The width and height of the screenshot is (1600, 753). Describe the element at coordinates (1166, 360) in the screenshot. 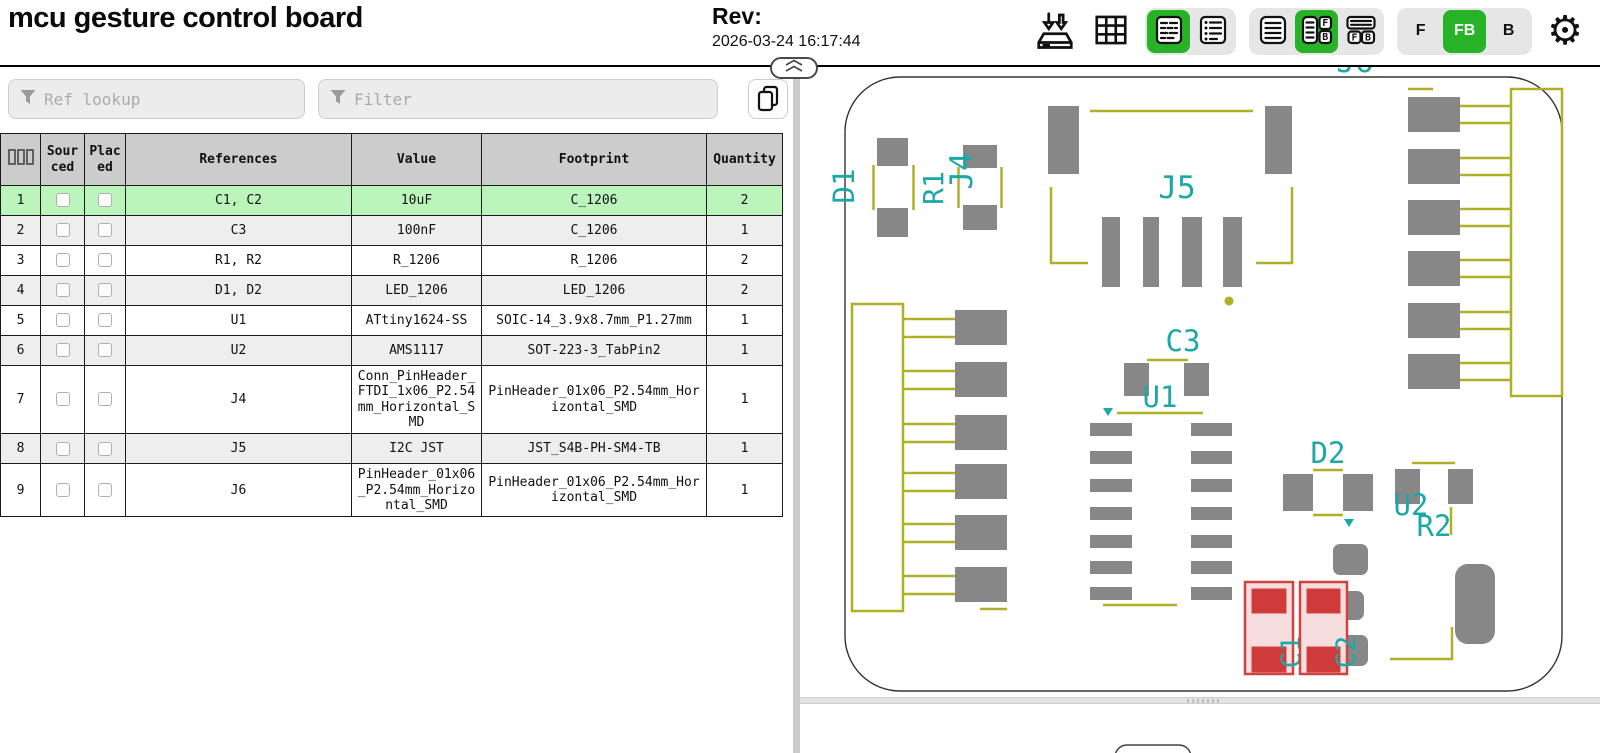

I see `pcb-component-c3: C3` at that location.